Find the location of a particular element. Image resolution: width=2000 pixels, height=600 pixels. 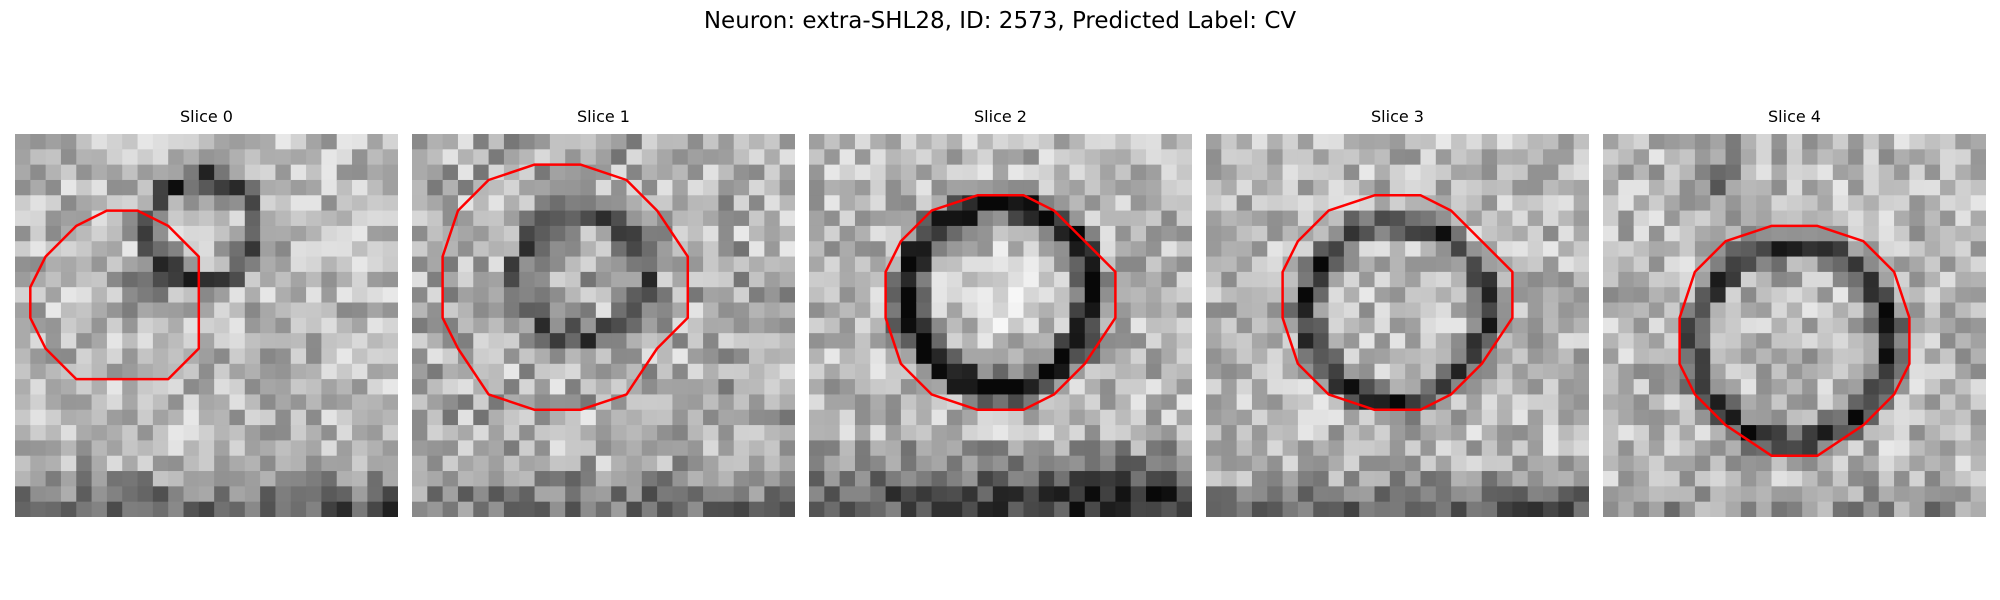

slice-title: Slice 0 is located at coordinates (206, 116).